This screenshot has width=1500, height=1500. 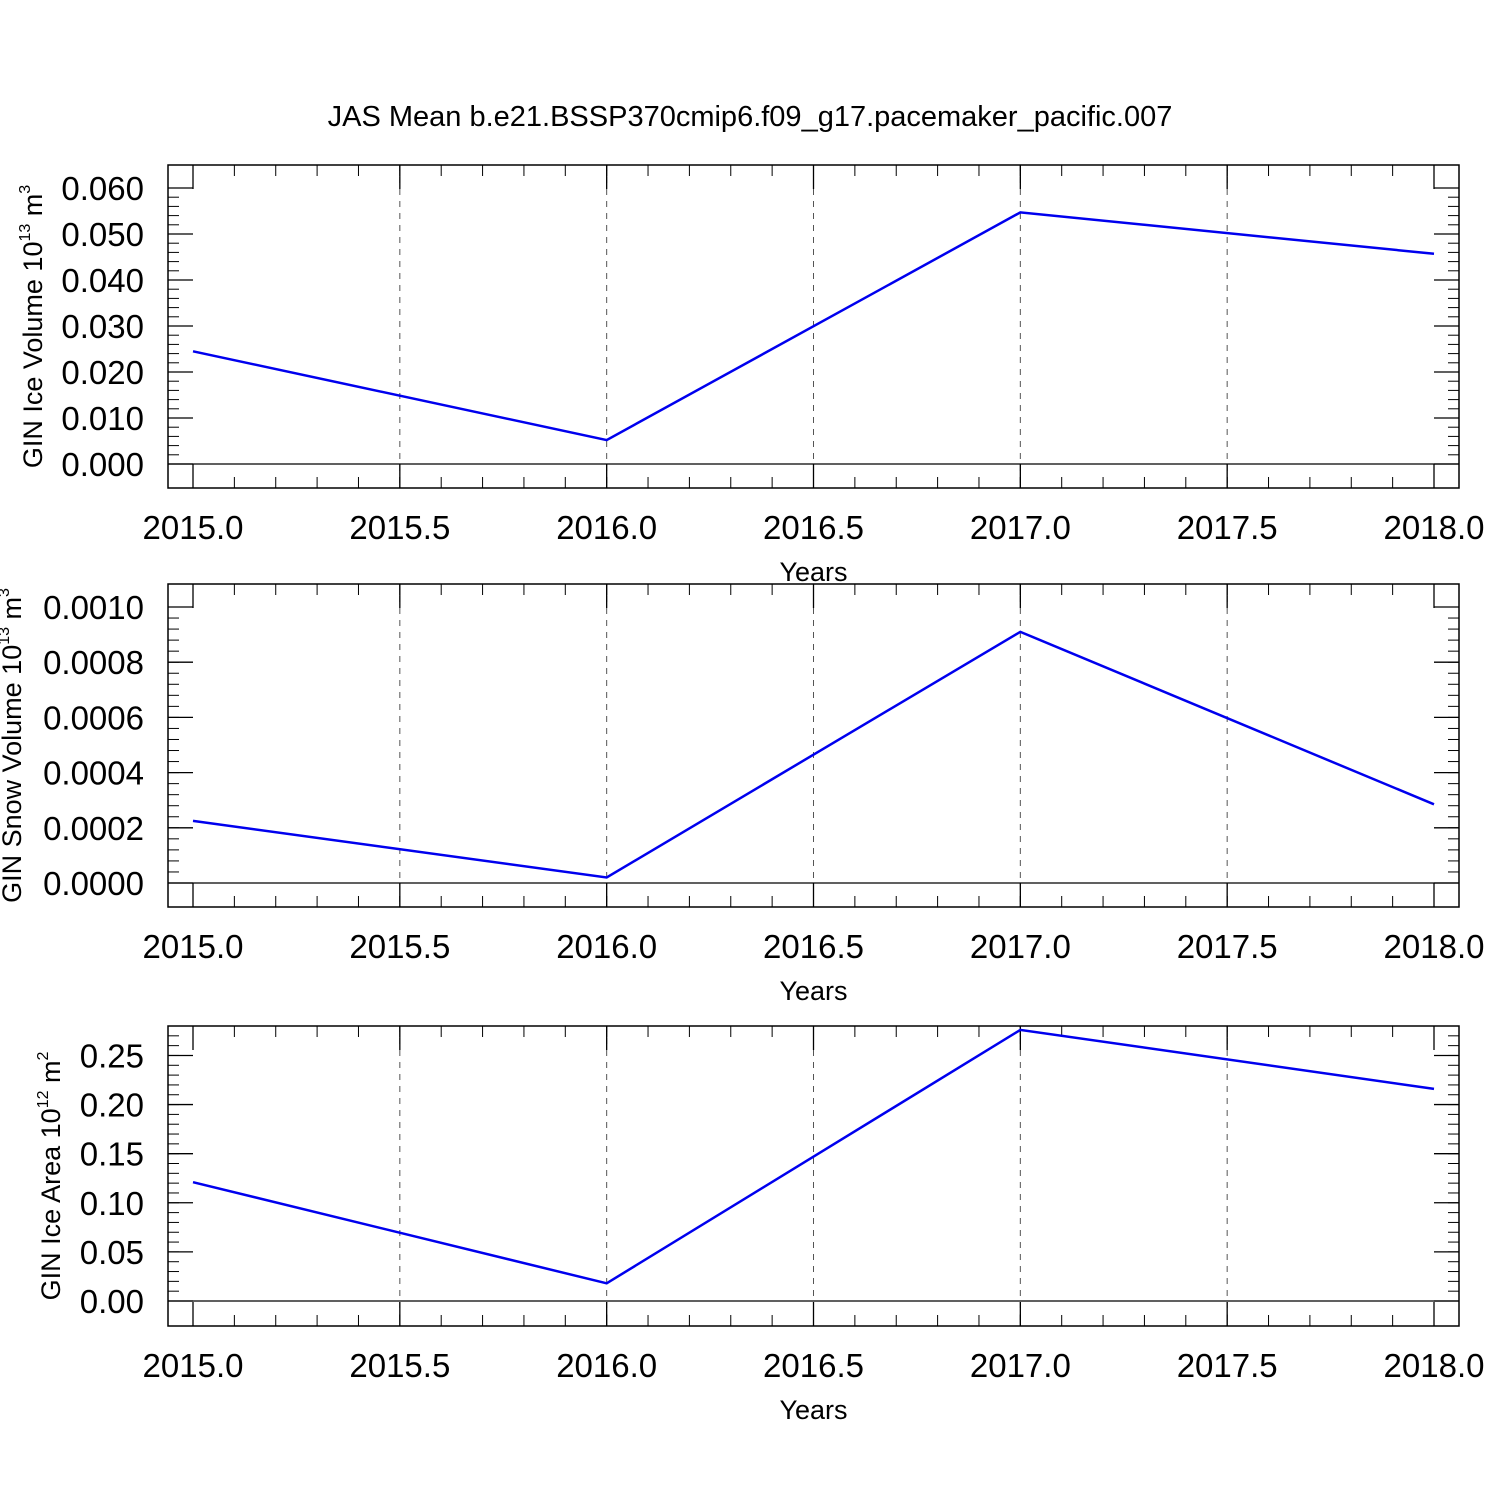 I want to click on y-axis-label: GIN Snow Volume 1013 m3, so click(x=13, y=745).